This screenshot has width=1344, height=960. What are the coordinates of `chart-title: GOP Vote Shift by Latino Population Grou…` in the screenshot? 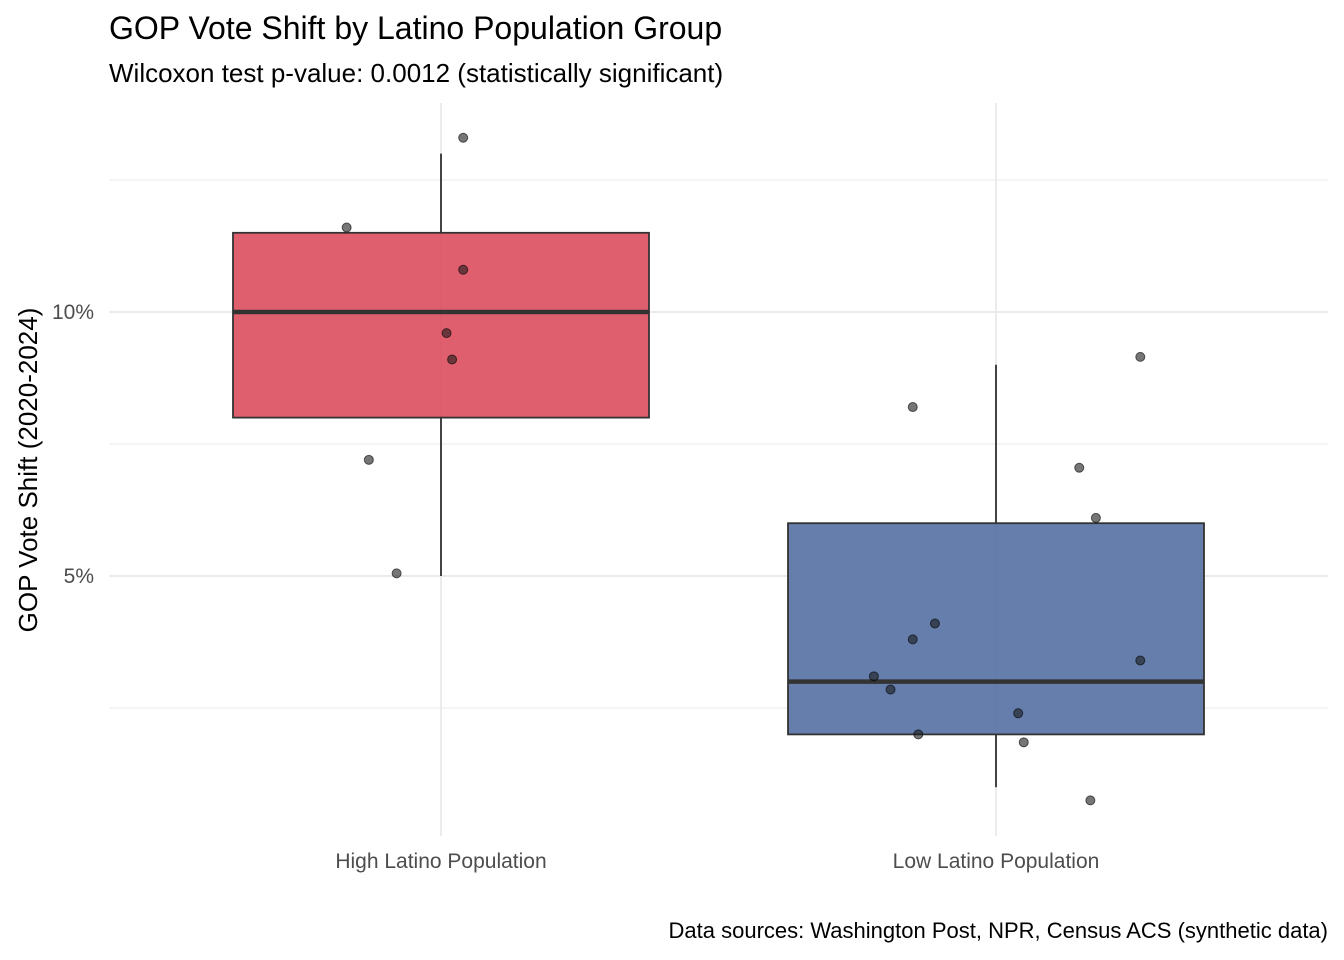 It's located at (416, 28).